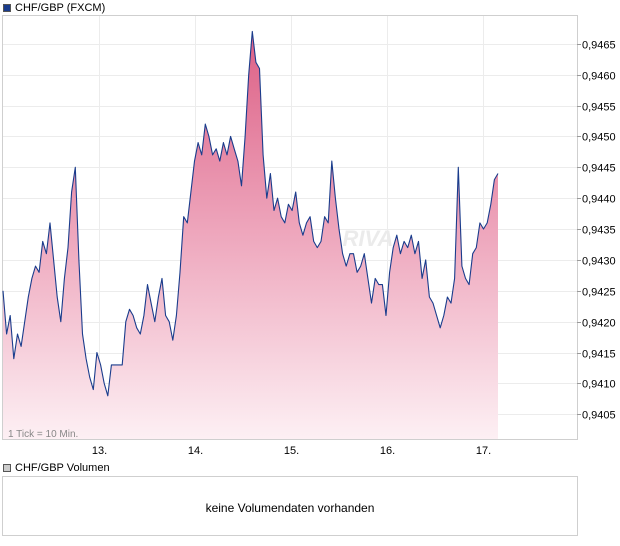 The width and height of the screenshot is (620, 546). Describe the element at coordinates (62, 468) in the screenshot. I see `volume-legend-label: CHF/GBP Volumen` at that location.